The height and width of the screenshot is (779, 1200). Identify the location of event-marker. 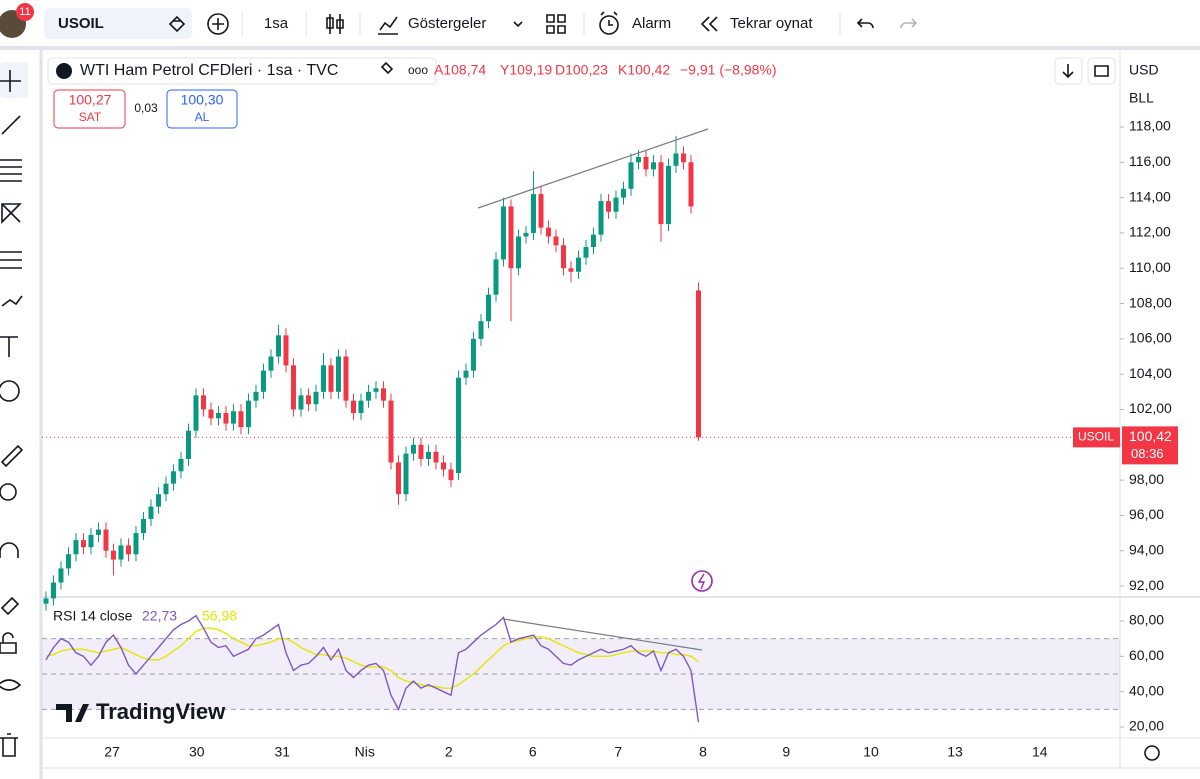
(702, 581).